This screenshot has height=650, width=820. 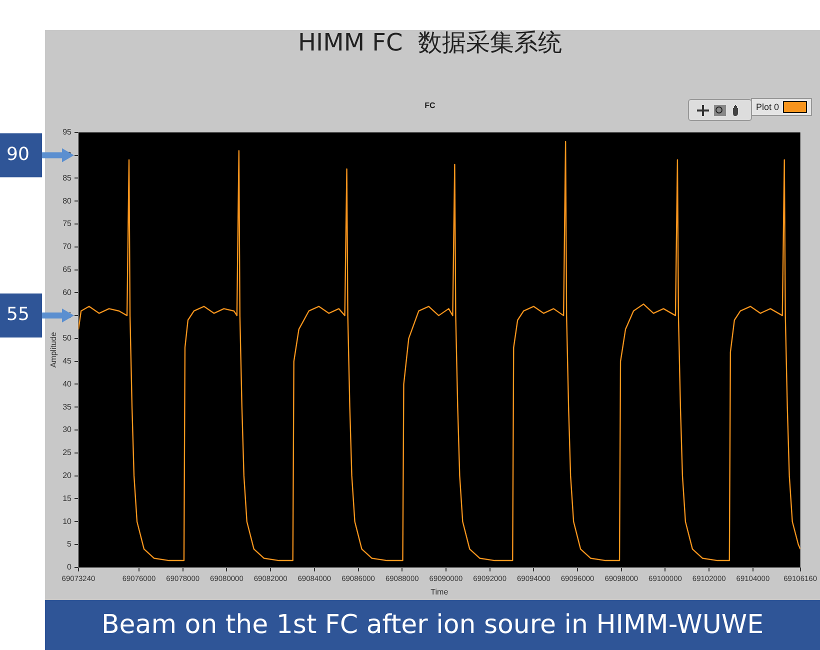 I want to click on chart-subtitle: FC, so click(x=430, y=105).